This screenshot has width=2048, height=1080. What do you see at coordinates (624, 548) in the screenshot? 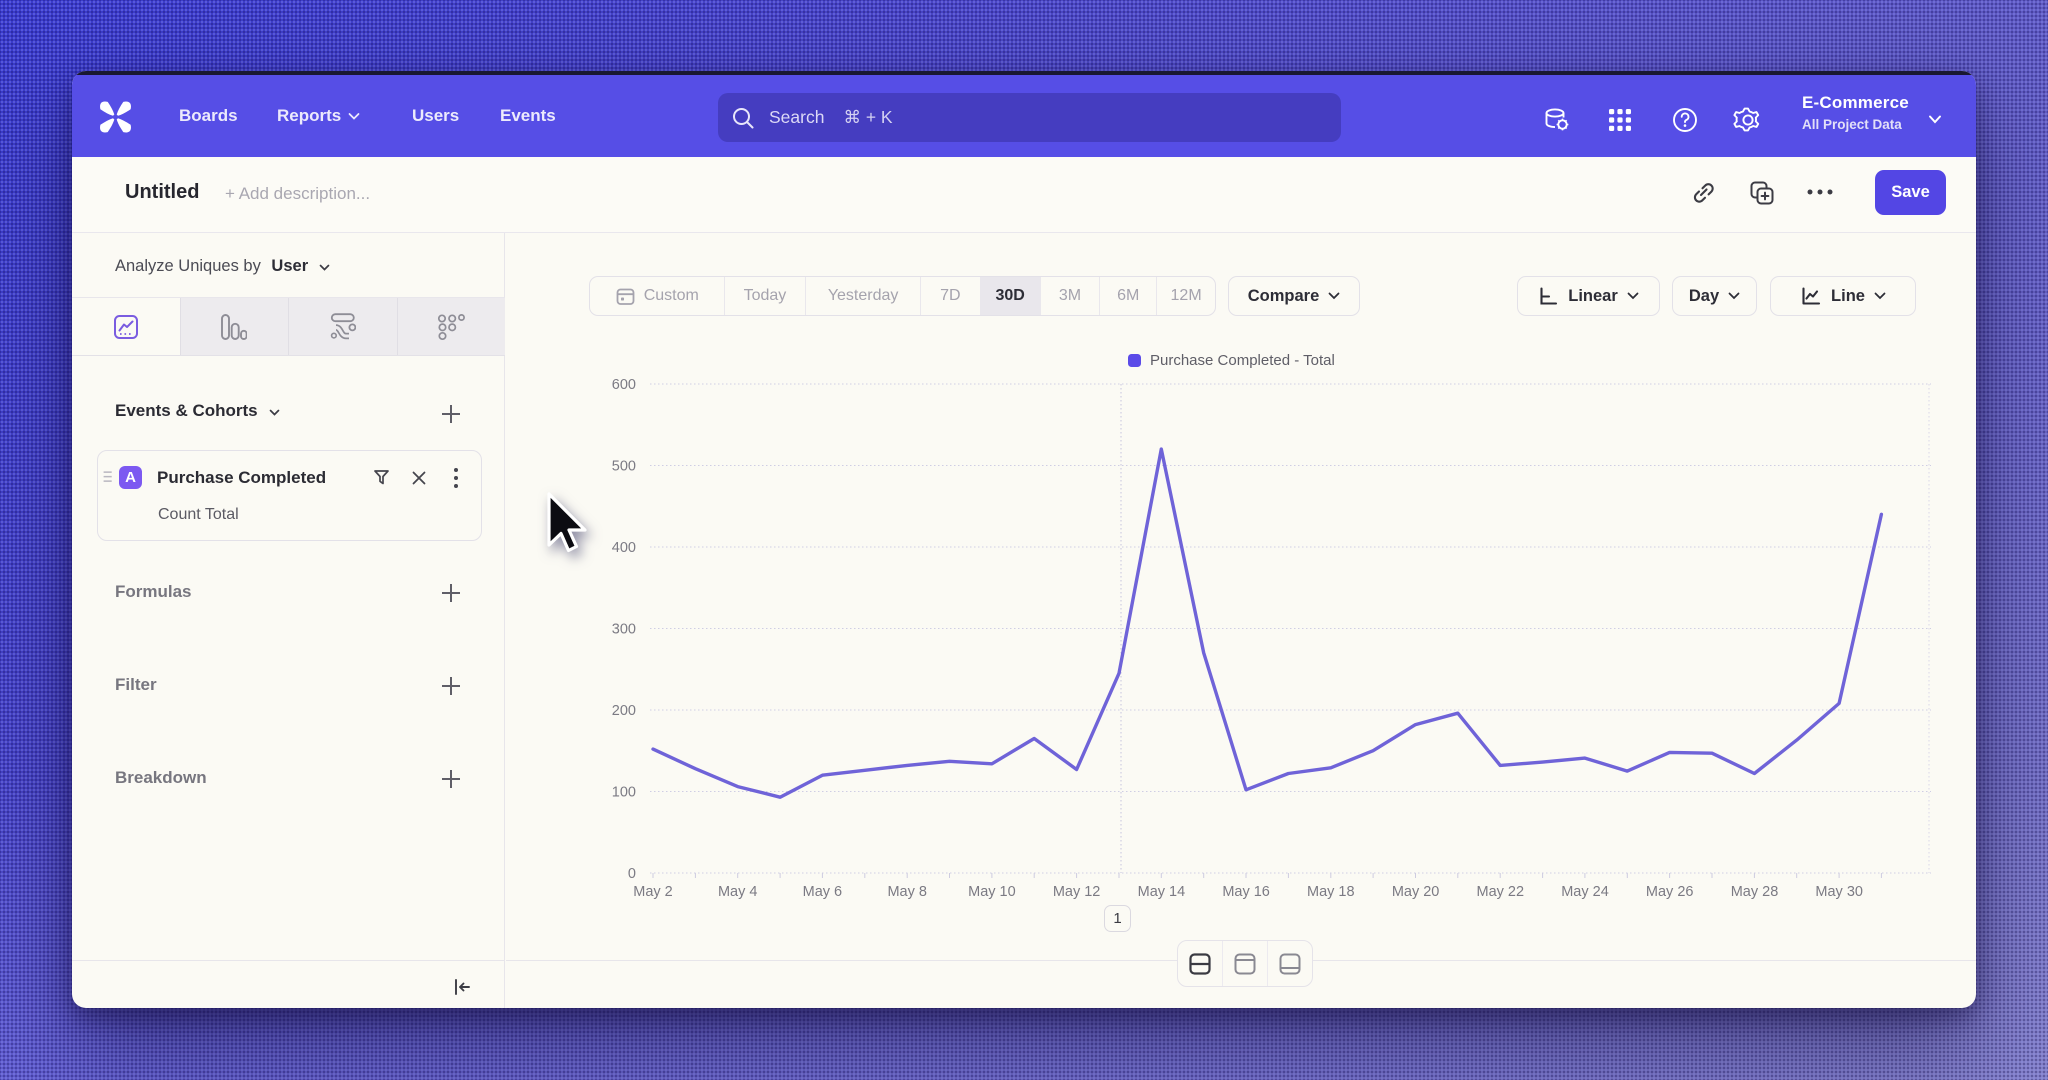
I see `svg-text: 400` at bounding box center [624, 548].